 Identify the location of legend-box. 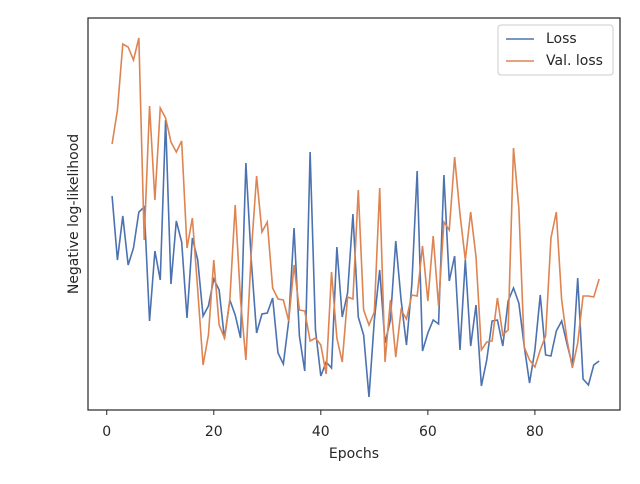
(555, 50).